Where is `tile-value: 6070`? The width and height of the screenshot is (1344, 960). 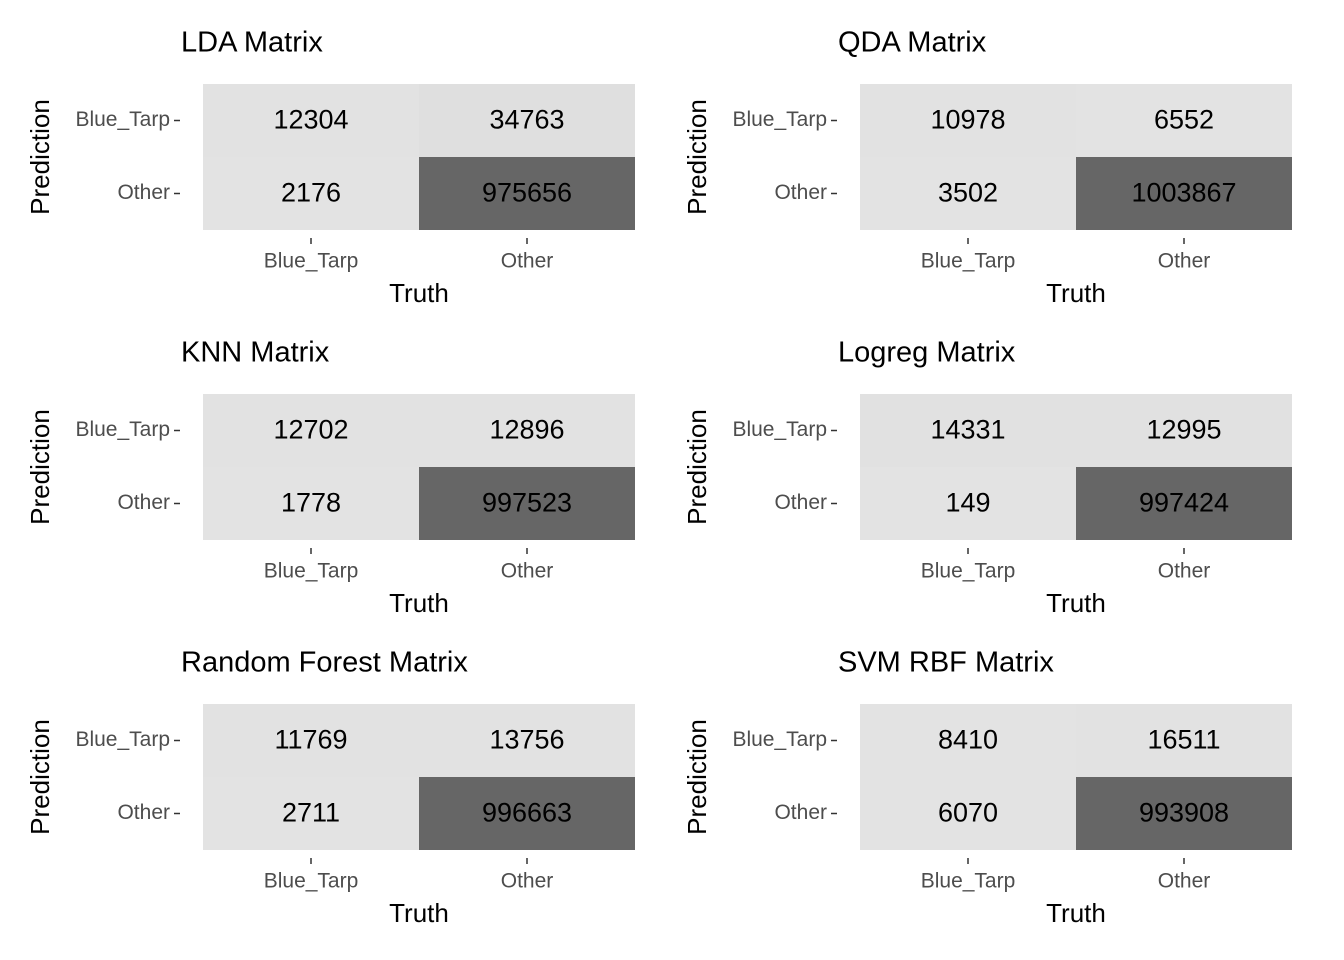 tile-value: 6070 is located at coordinates (968, 813).